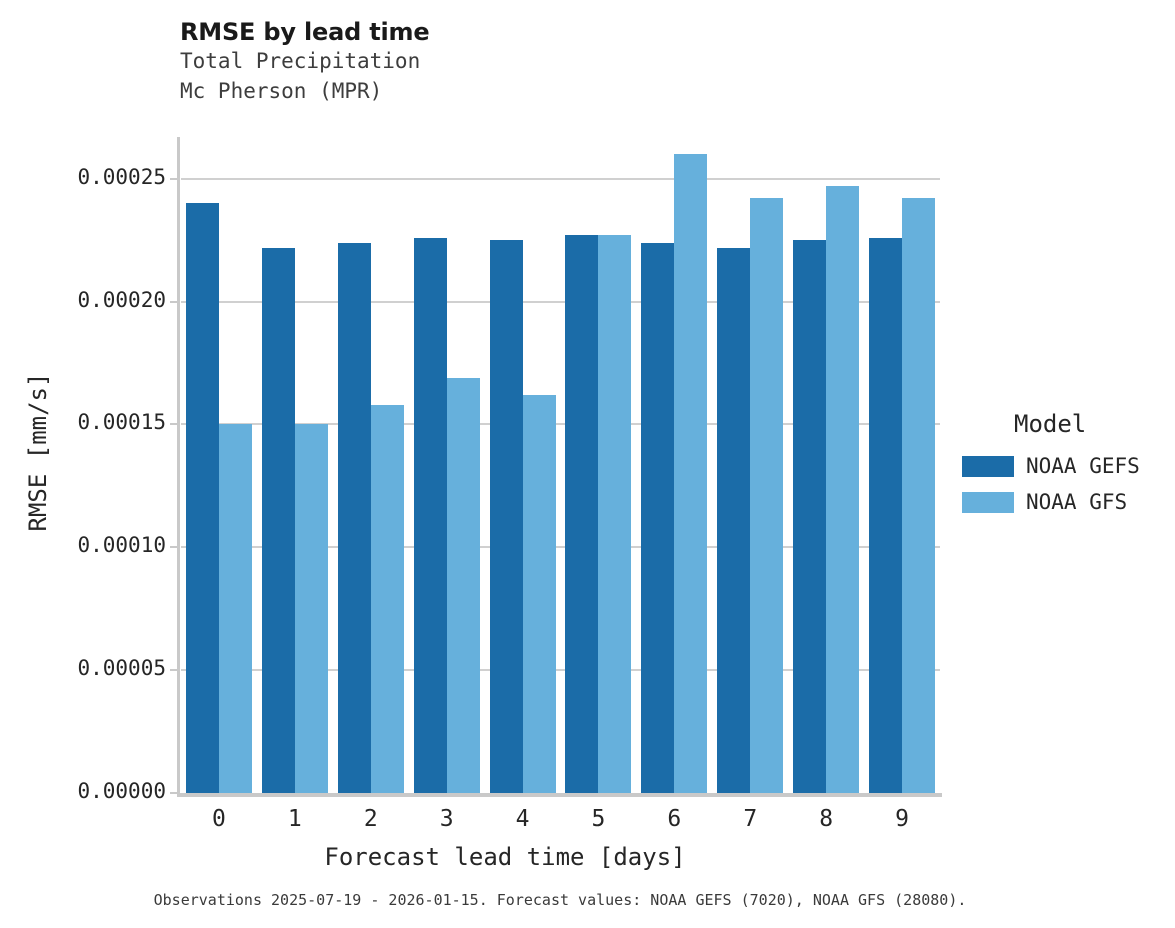 This screenshot has height=928, width=1175. I want to click on legend-title: Model, so click(1050, 424).